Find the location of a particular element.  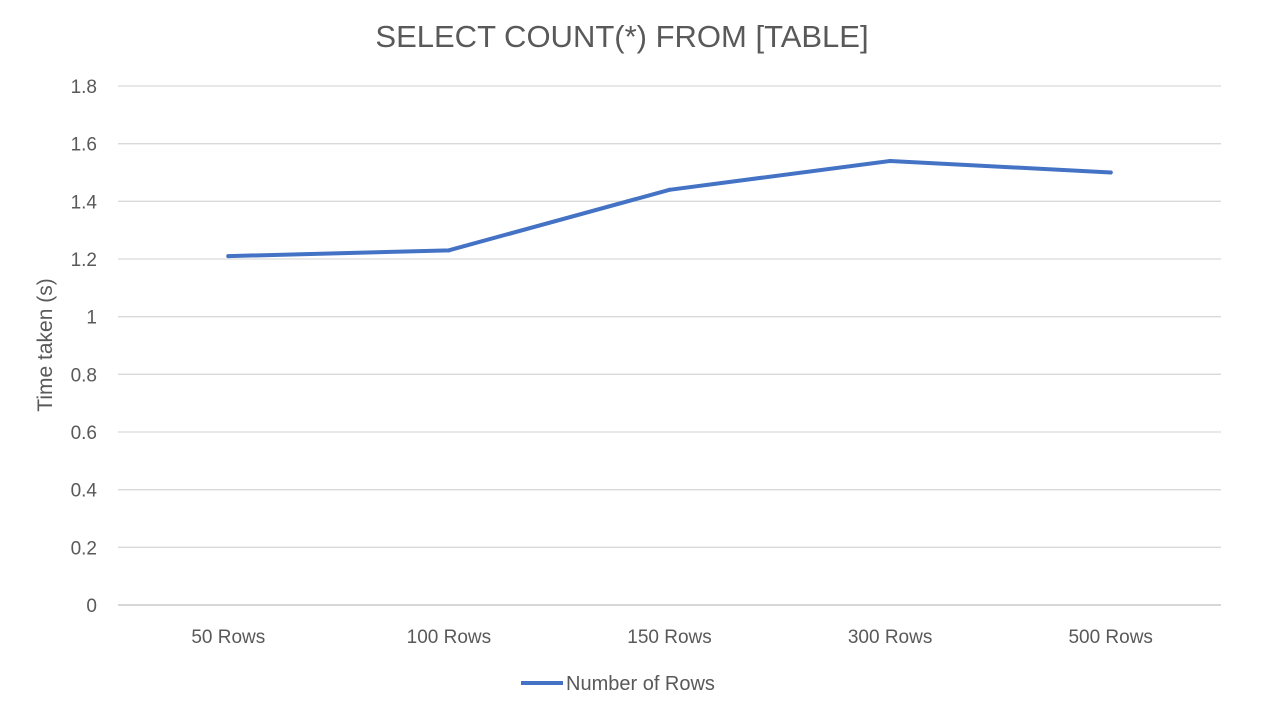

x-tick-label: 100 Rows is located at coordinates (449, 637).